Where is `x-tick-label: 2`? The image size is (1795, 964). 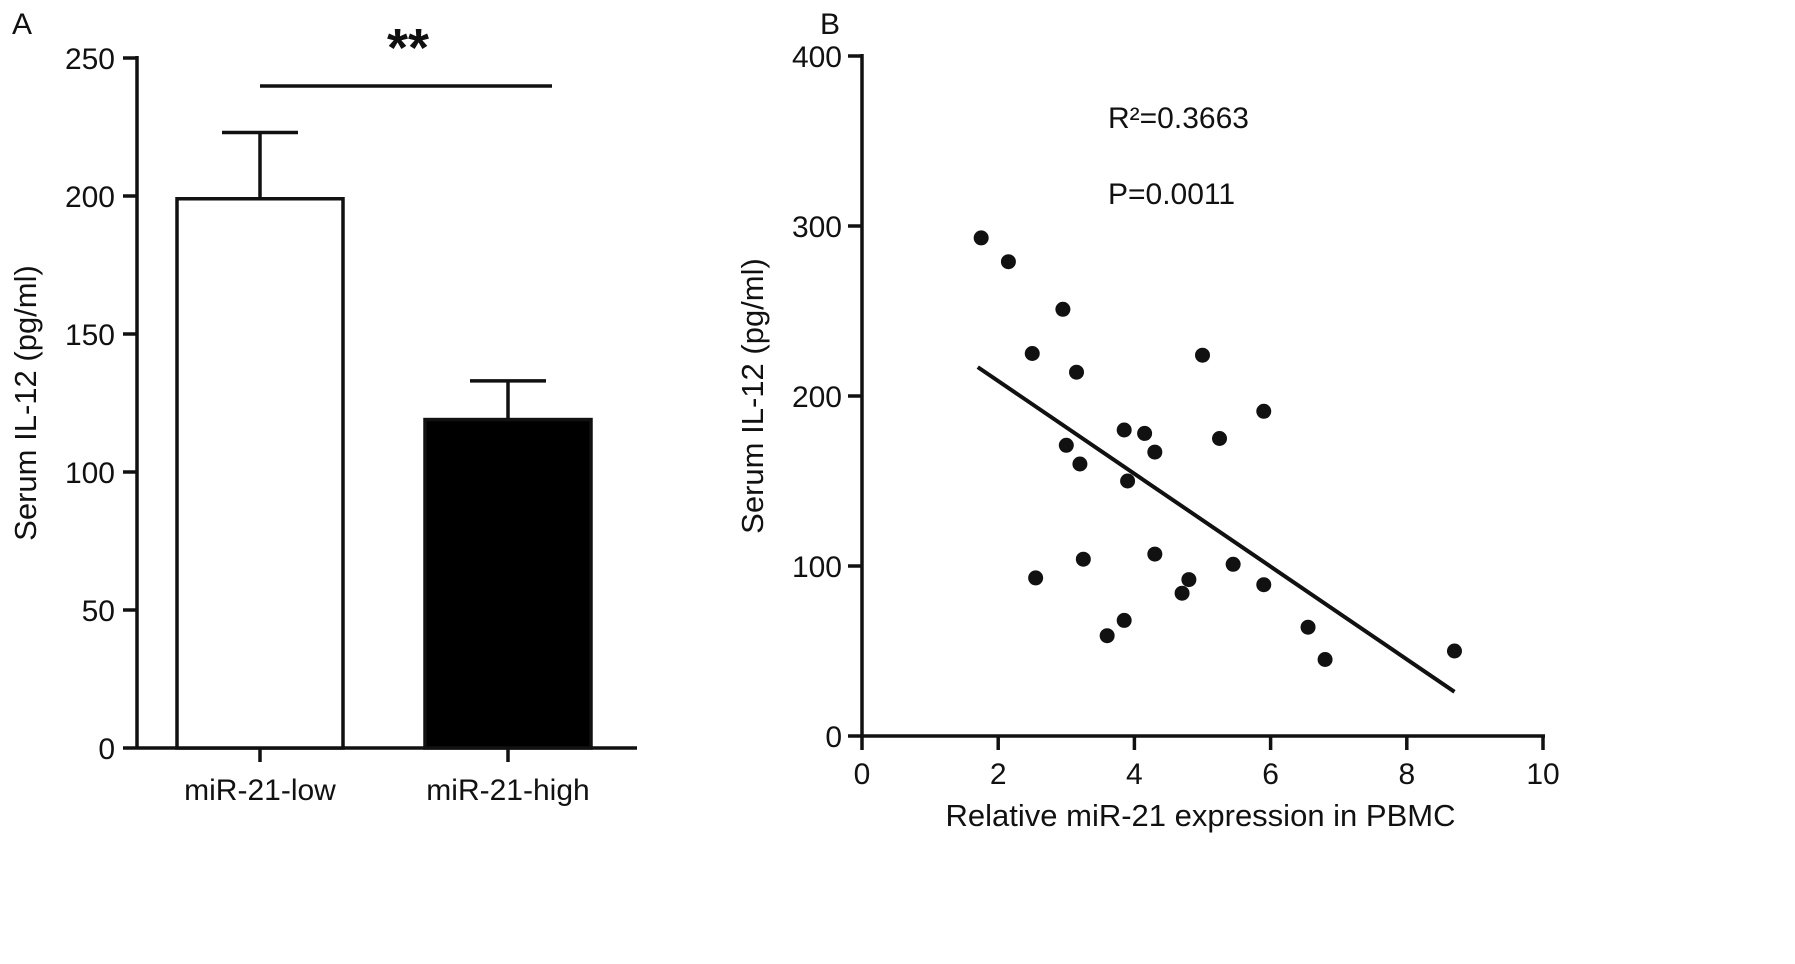
x-tick-label: 2 is located at coordinates (998, 774).